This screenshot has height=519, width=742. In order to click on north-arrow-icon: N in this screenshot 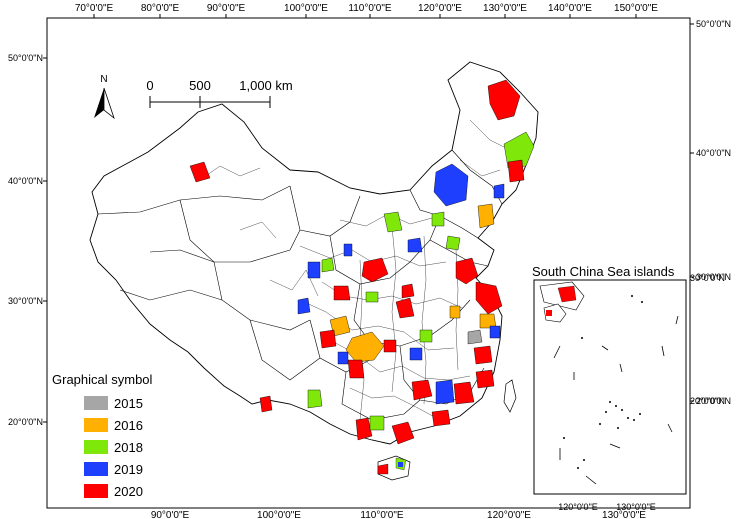, I will do `click(104, 97)`.